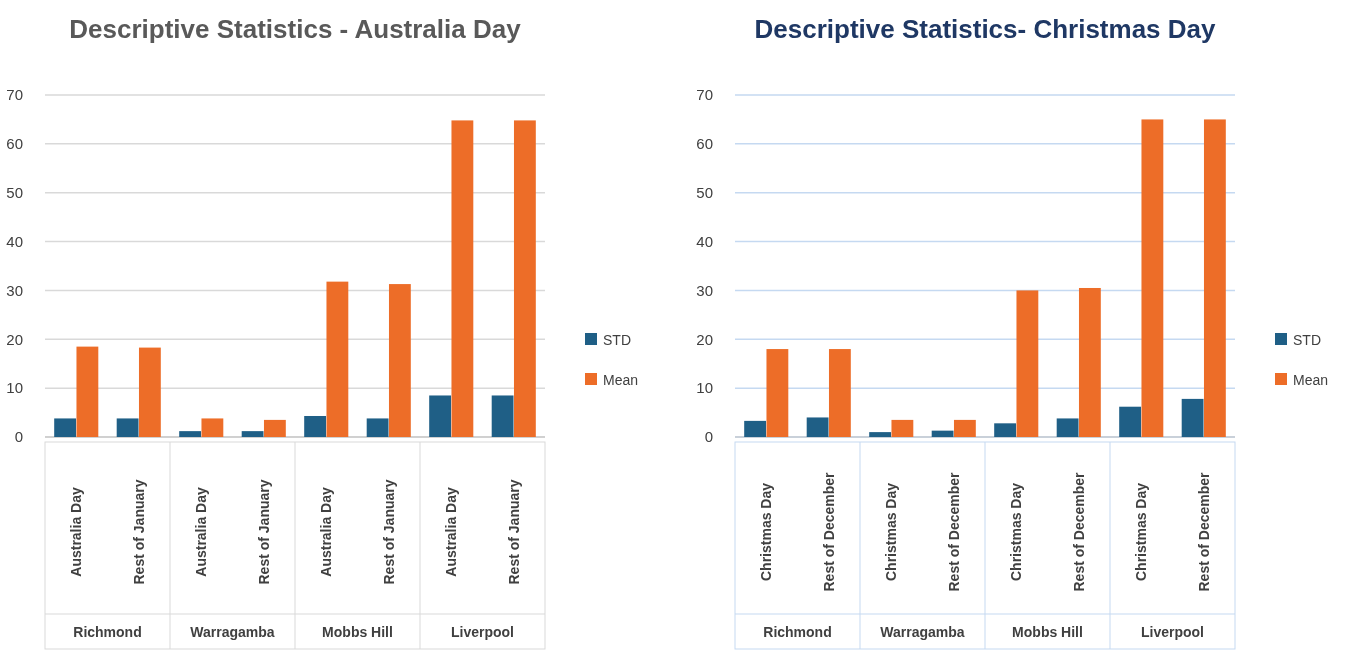  Describe the element at coordinates (985, 29) in the screenshot. I see `chart-title: Descriptive Statistics- Christmas Day` at that location.